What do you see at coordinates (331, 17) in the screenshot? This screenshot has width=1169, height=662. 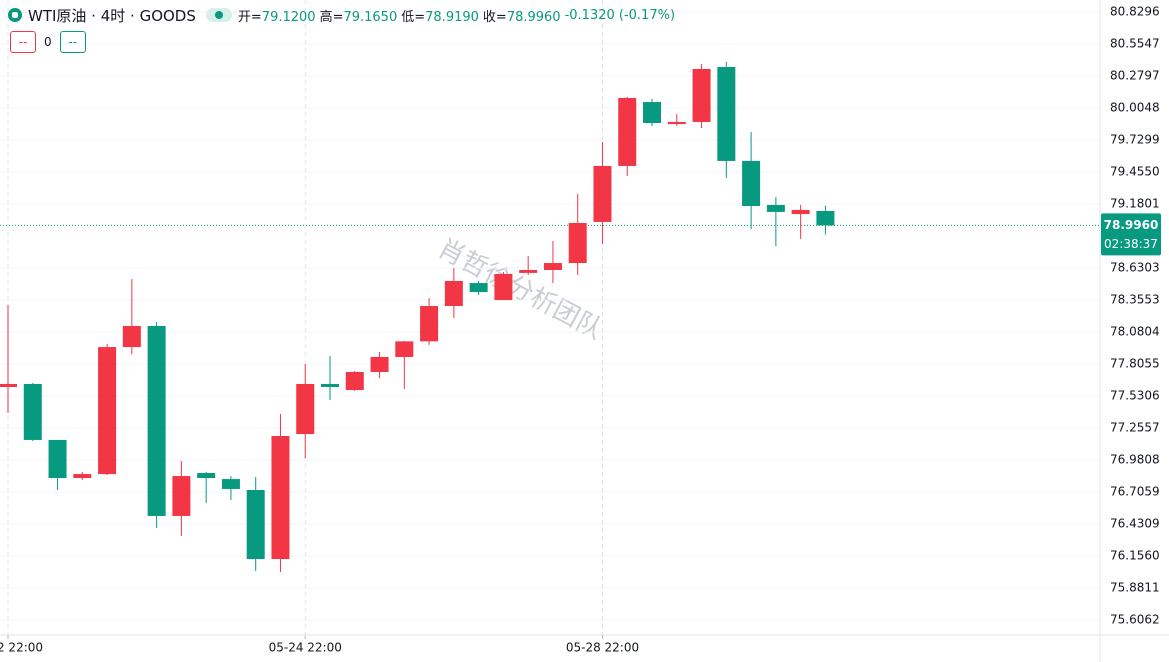 I see `ohlc-label: 高=` at bounding box center [331, 17].